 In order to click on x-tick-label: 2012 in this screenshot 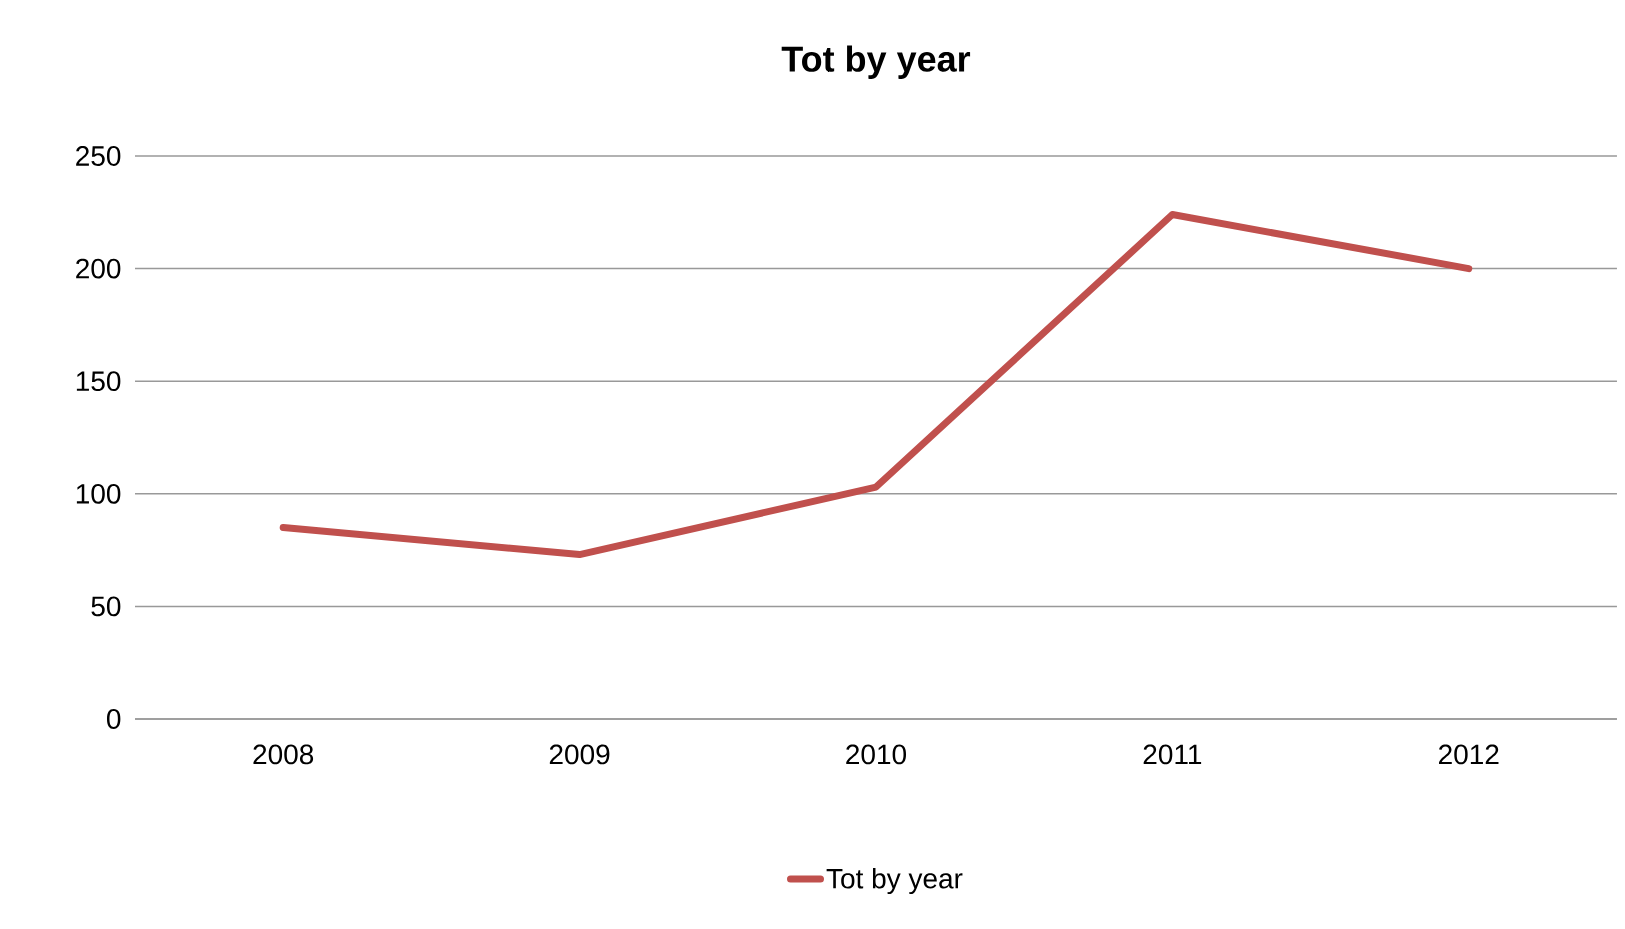, I will do `click(1469, 754)`.